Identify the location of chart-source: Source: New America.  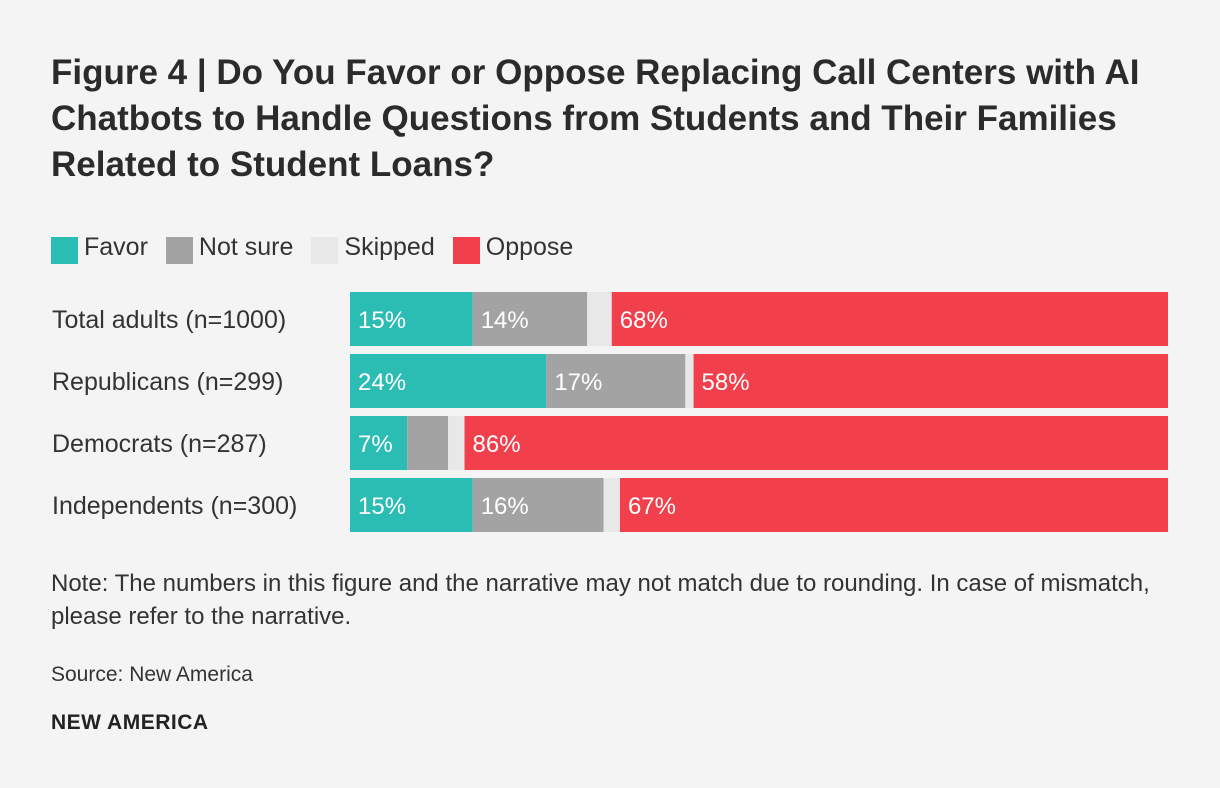
(152, 674).